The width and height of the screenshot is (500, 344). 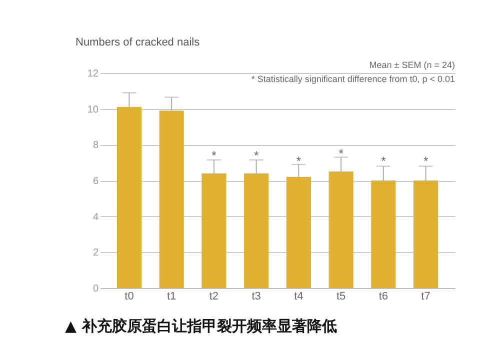 What do you see at coordinates (256, 296) in the screenshot?
I see `x-tick-label: t3` at bounding box center [256, 296].